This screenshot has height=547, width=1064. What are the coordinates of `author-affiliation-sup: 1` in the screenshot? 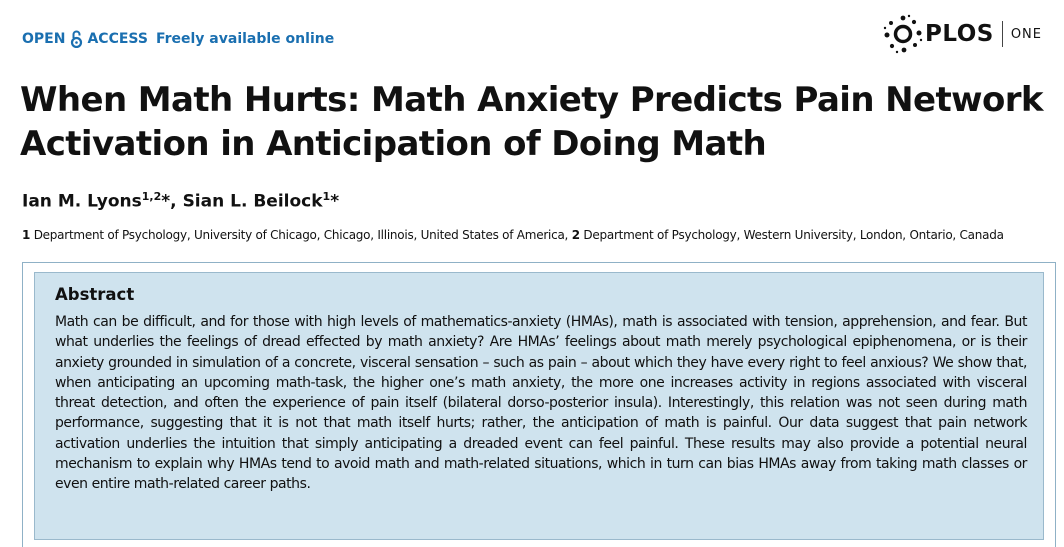 It's located at (326, 196).